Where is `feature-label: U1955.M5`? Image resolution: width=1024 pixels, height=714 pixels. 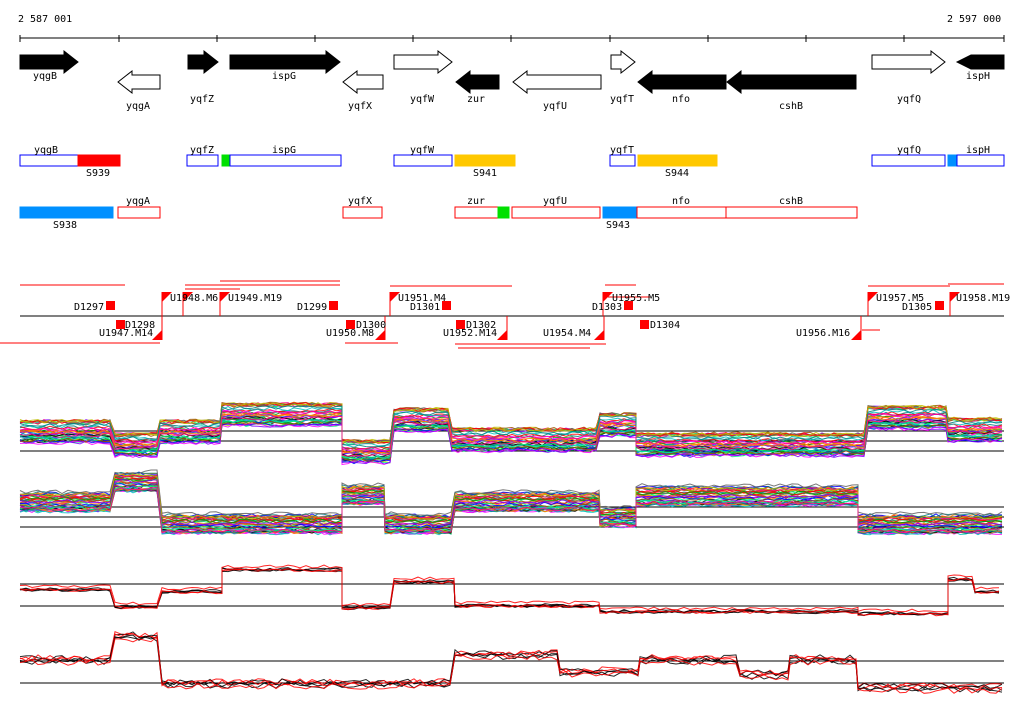 feature-label: U1955.M5 is located at coordinates (636, 298).